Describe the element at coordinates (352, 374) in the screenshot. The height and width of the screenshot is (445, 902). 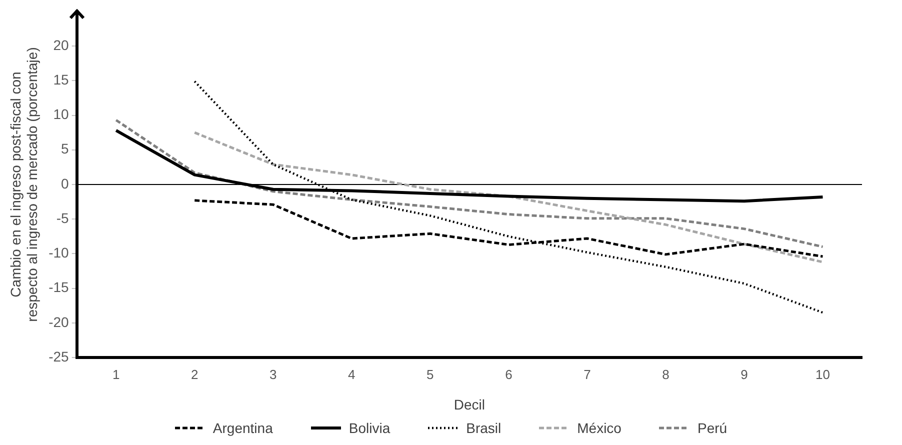
I see `x-tick-label: 4` at that location.